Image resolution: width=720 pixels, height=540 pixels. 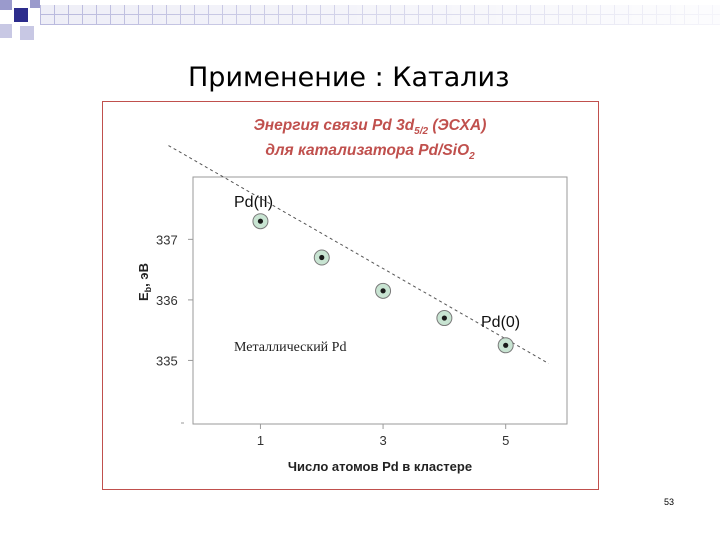 What do you see at coordinates (421, 132) in the screenshot?
I see `chart-title-subscript: 5/2` at bounding box center [421, 132].